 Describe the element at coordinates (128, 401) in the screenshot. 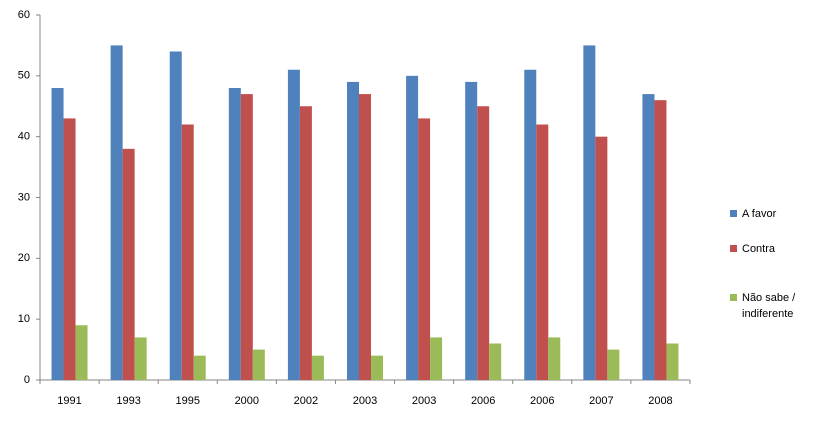

I see `x-tick-label: 1993` at that location.